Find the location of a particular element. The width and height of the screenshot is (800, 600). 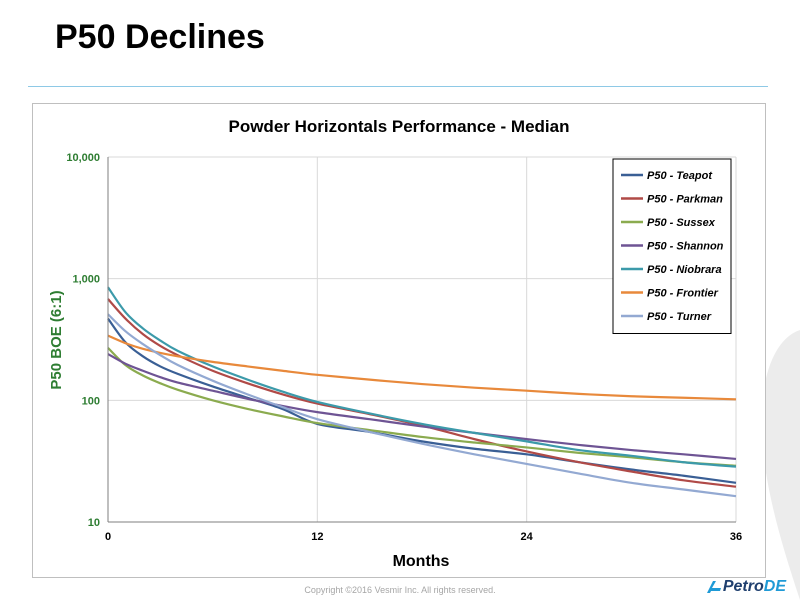

y-tick-label: 1,000 is located at coordinates (86, 280).